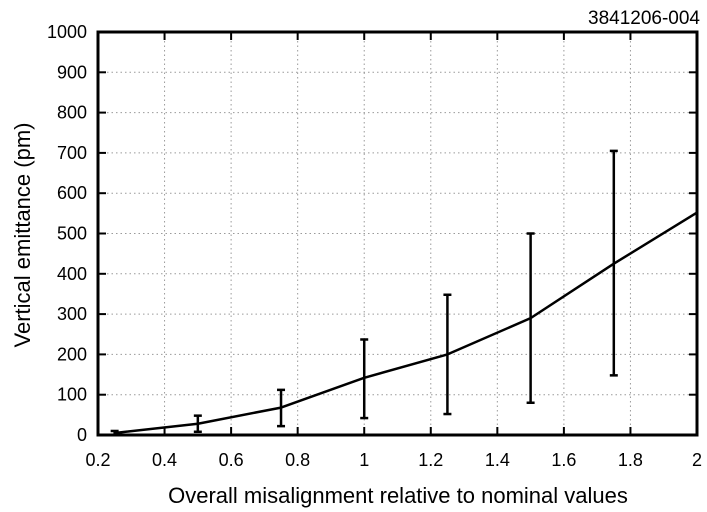 The image size is (707, 512). Describe the element at coordinates (697, 460) in the screenshot. I see `x-tick-label: 2` at that location.